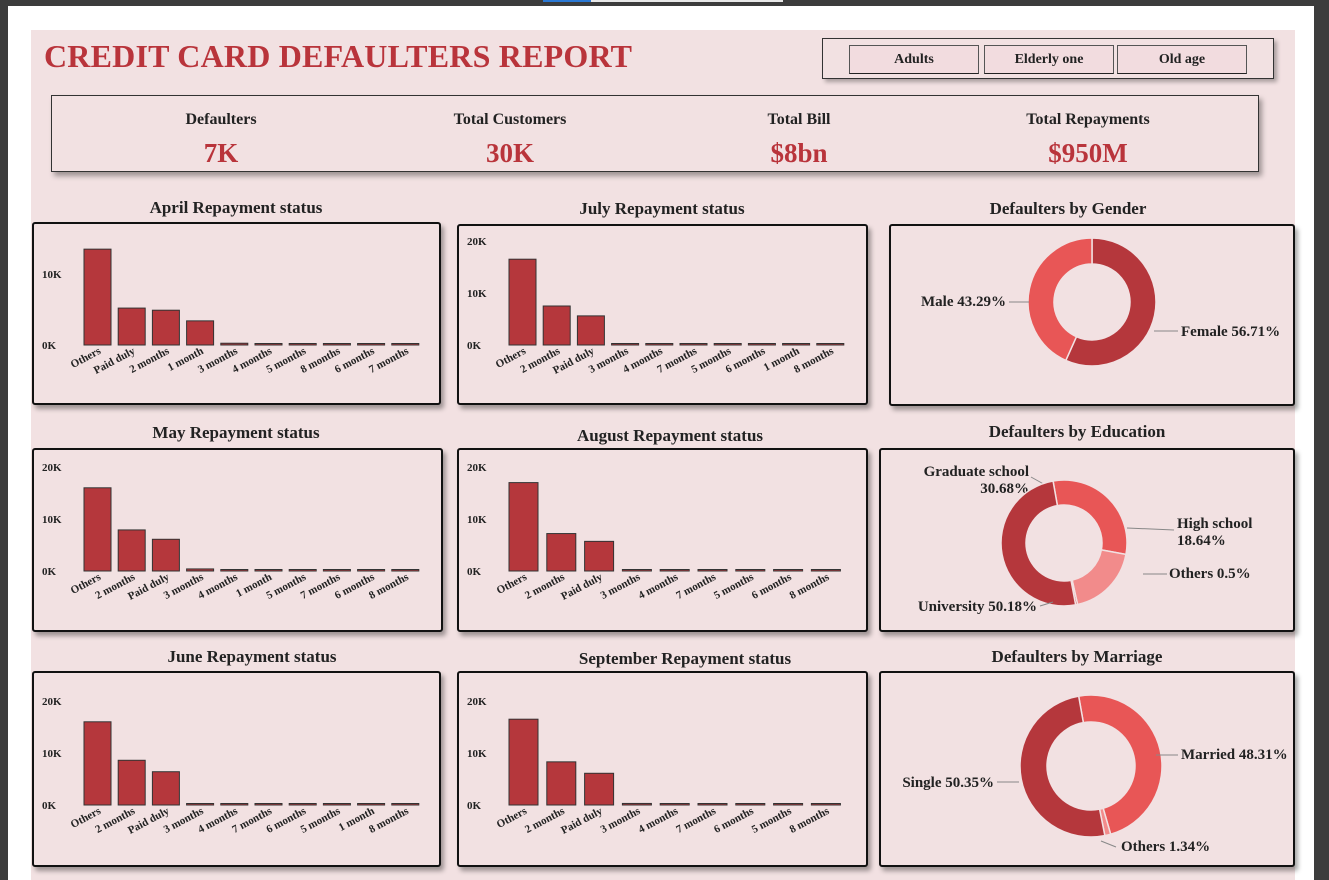 The image size is (1329, 880). I want to click on april-chart-title: April Repayment status, so click(236, 207).